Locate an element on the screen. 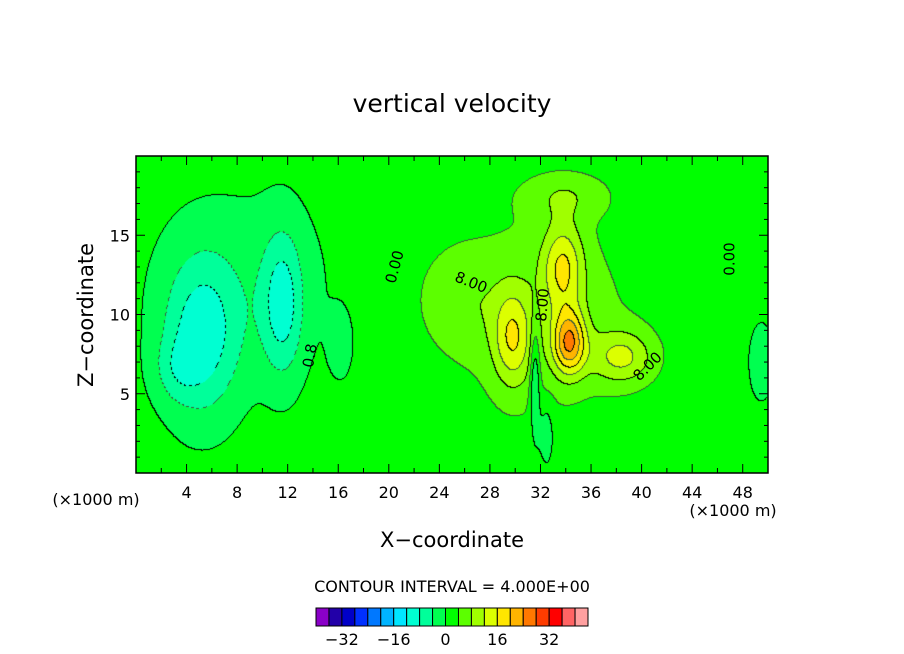 This screenshot has width=904, height=654. chart-title: vertical velocity is located at coordinates (452, 103).